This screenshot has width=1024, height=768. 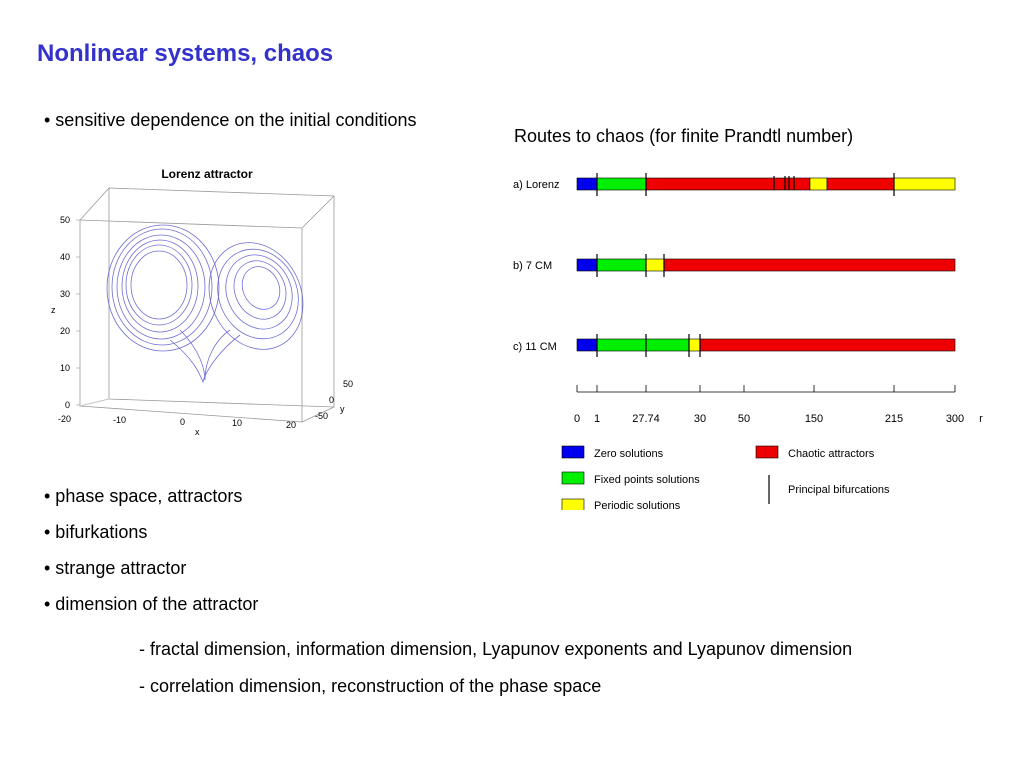 I want to click on bullet-bifurkations: • bifurkations, so click(x=96, y=532).